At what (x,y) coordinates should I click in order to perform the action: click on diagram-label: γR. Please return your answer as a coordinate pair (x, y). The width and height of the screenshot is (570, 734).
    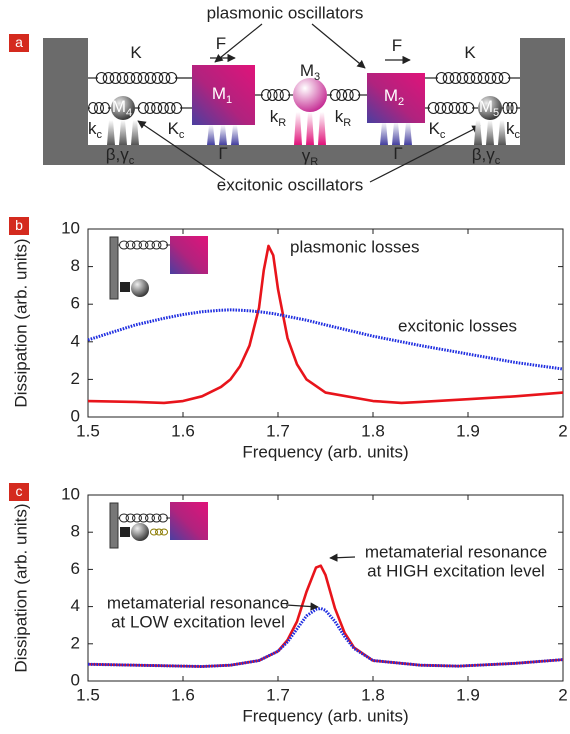
    Looking at the image, I should click on (310, 156).